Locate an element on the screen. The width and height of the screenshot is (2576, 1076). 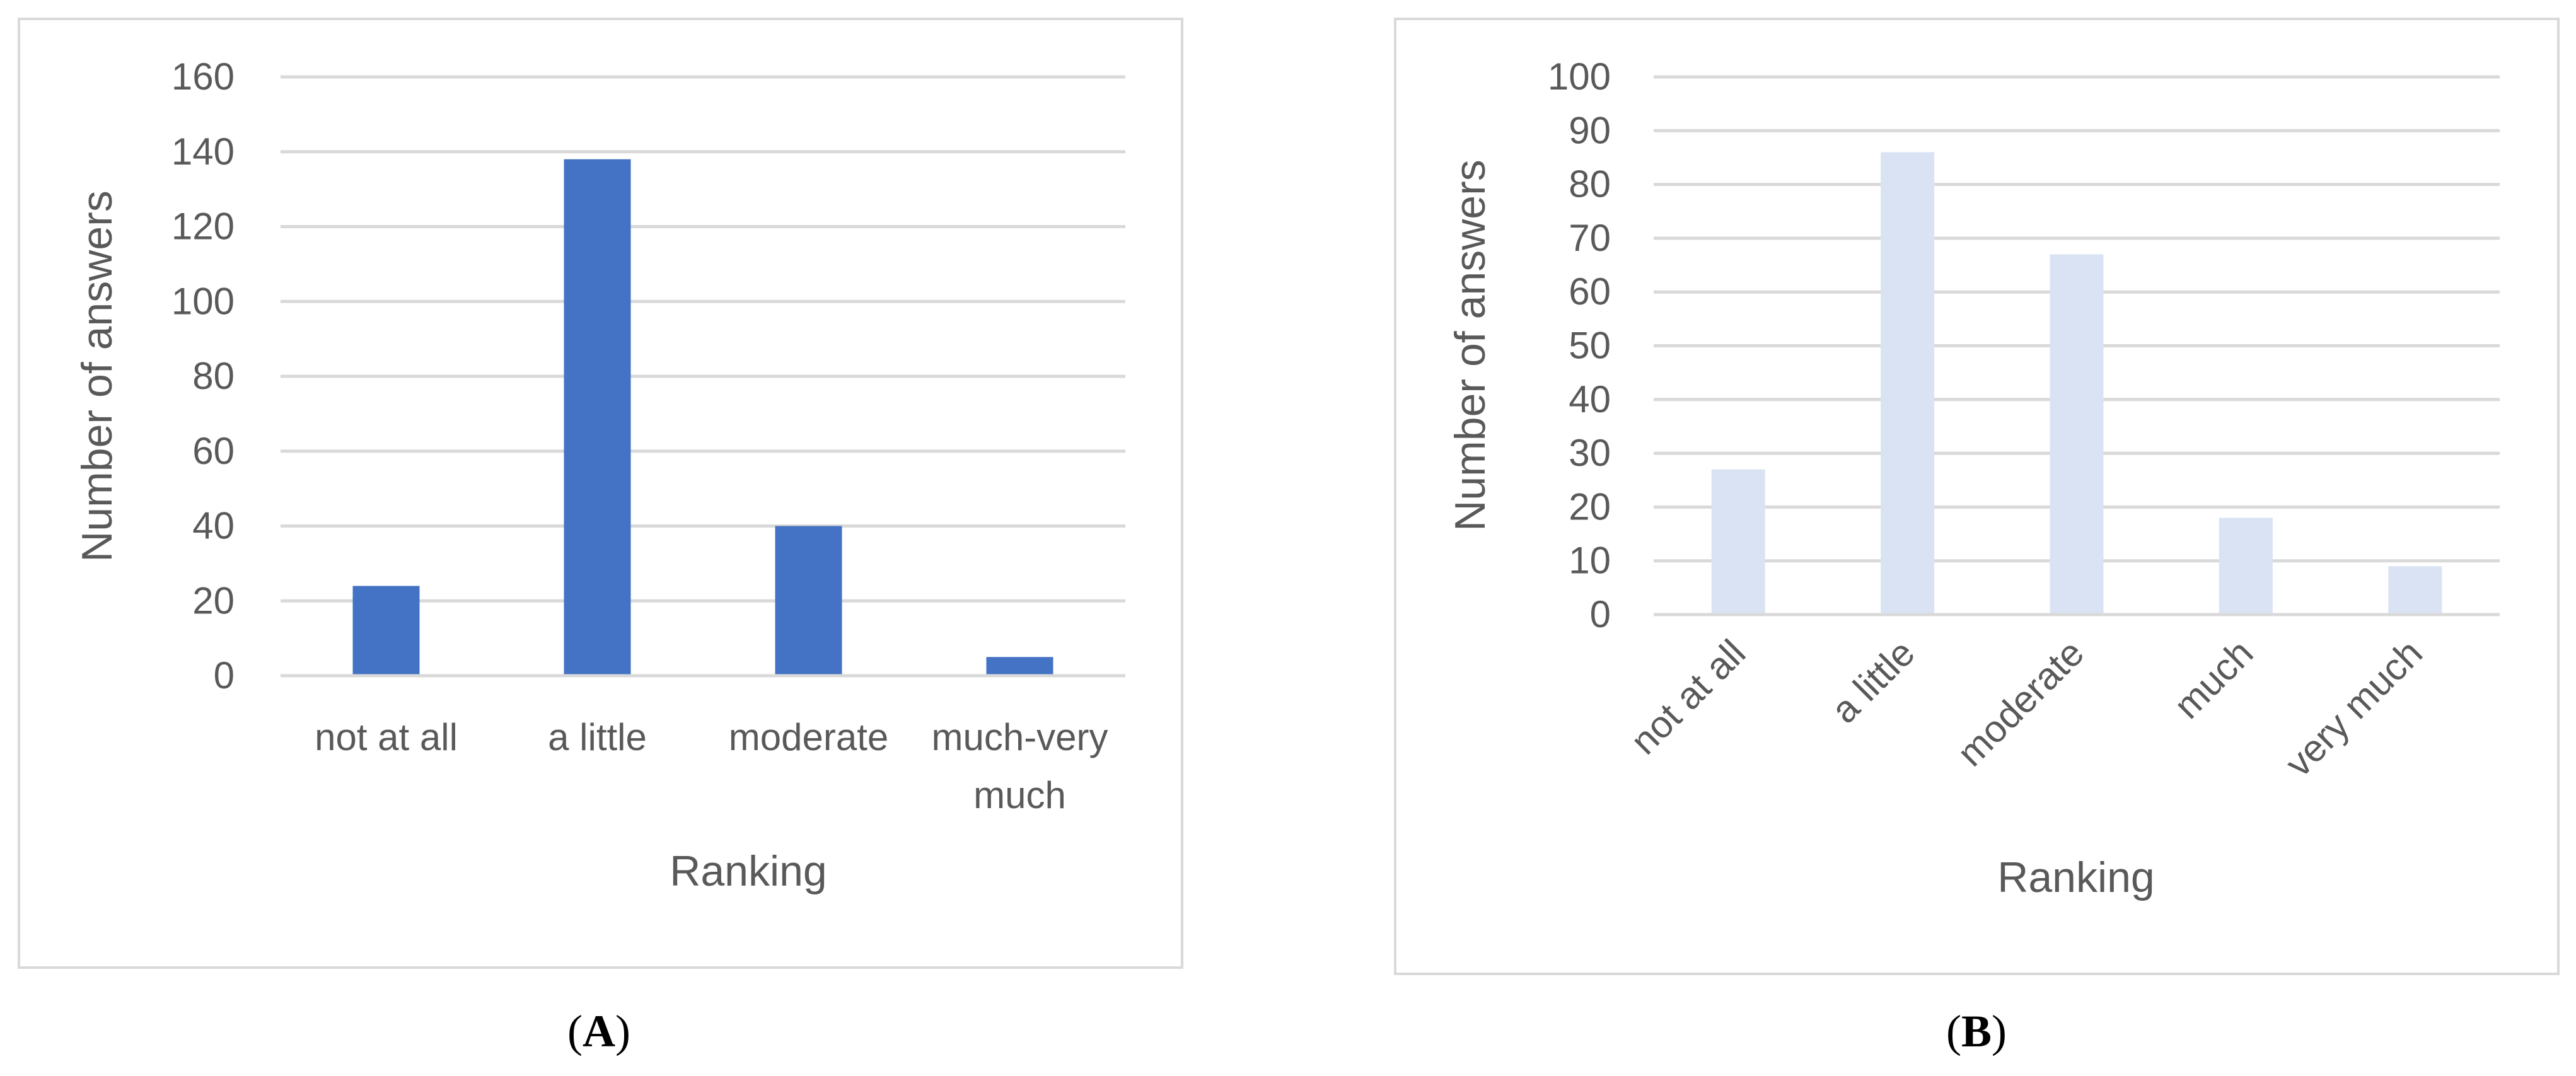
panel-b-letter: B is located at coordinates (1977, 1031).